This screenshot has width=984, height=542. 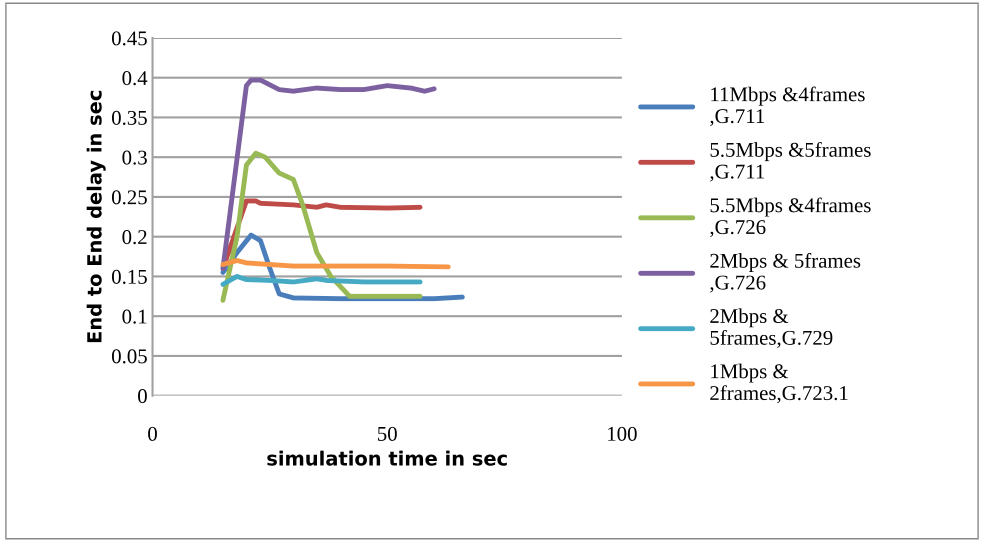 What do you see at coordinates (129, 117) in the screenshot?
I see `y-tick-label: 0.35` at bounding box center [129, 117].